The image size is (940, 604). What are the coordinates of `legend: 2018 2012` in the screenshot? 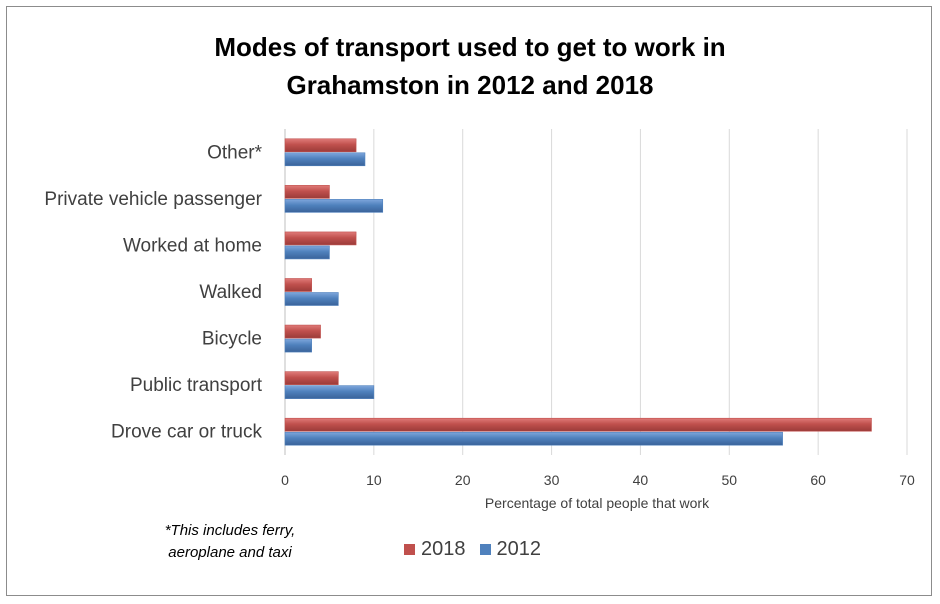 It's located at (479, 549).